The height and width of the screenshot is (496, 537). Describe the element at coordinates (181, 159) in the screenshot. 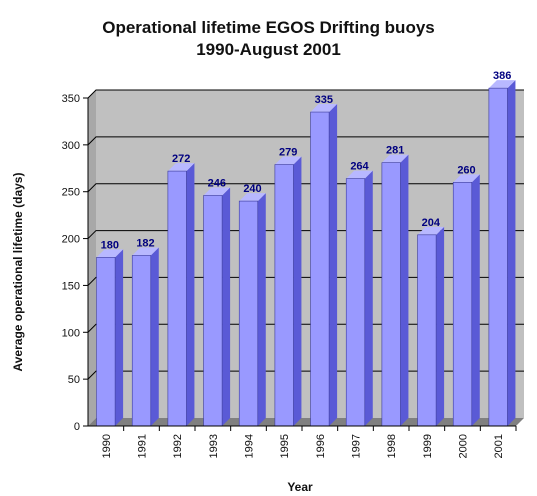

I see `data-label: 272` at that location.